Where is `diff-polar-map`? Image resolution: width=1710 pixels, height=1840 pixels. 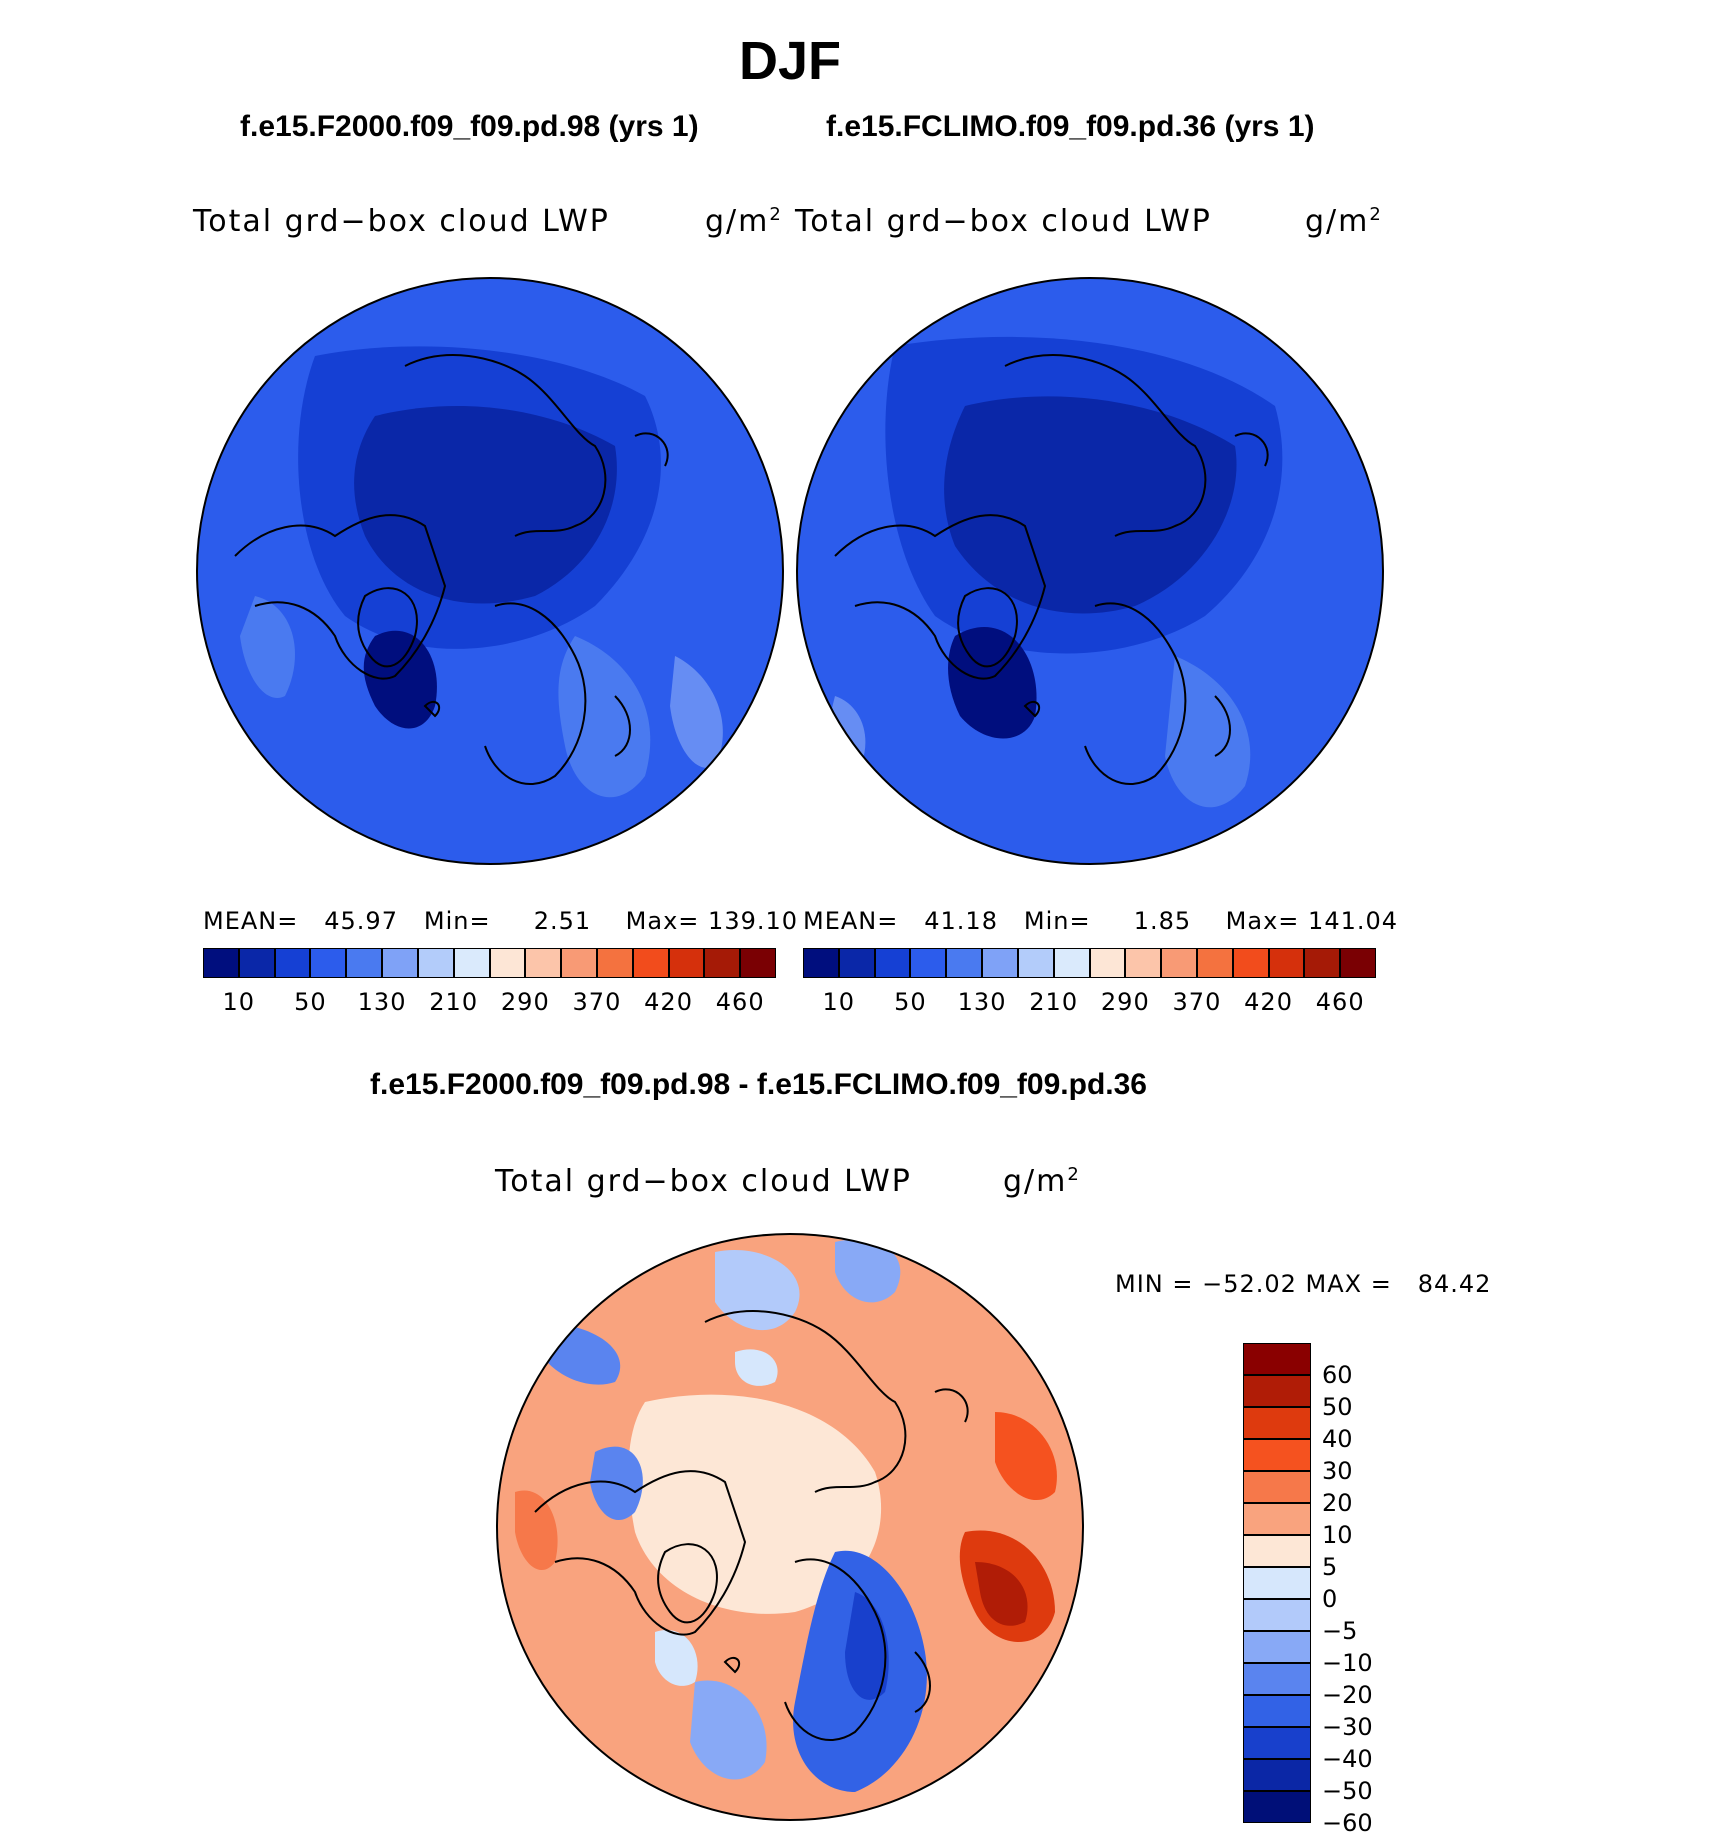
diff-polar-map is located at coordinates (790, 1527).